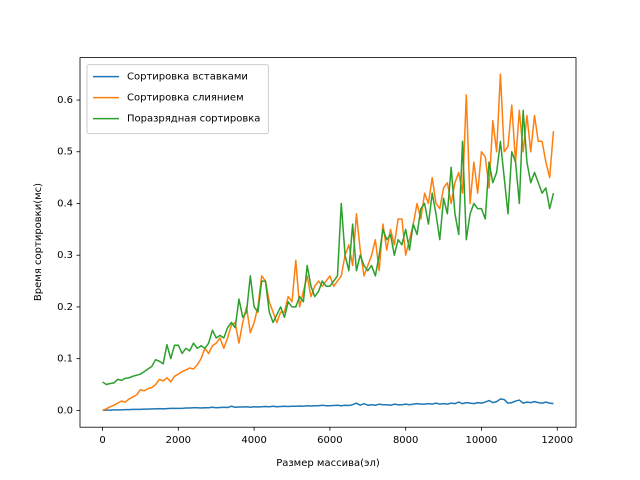 The image size is (640, 480). What do you see at coordinates (187, 77) in the screenshot?
I see `legend-label: Сортировка вставками` at bounding box center [187, 77].